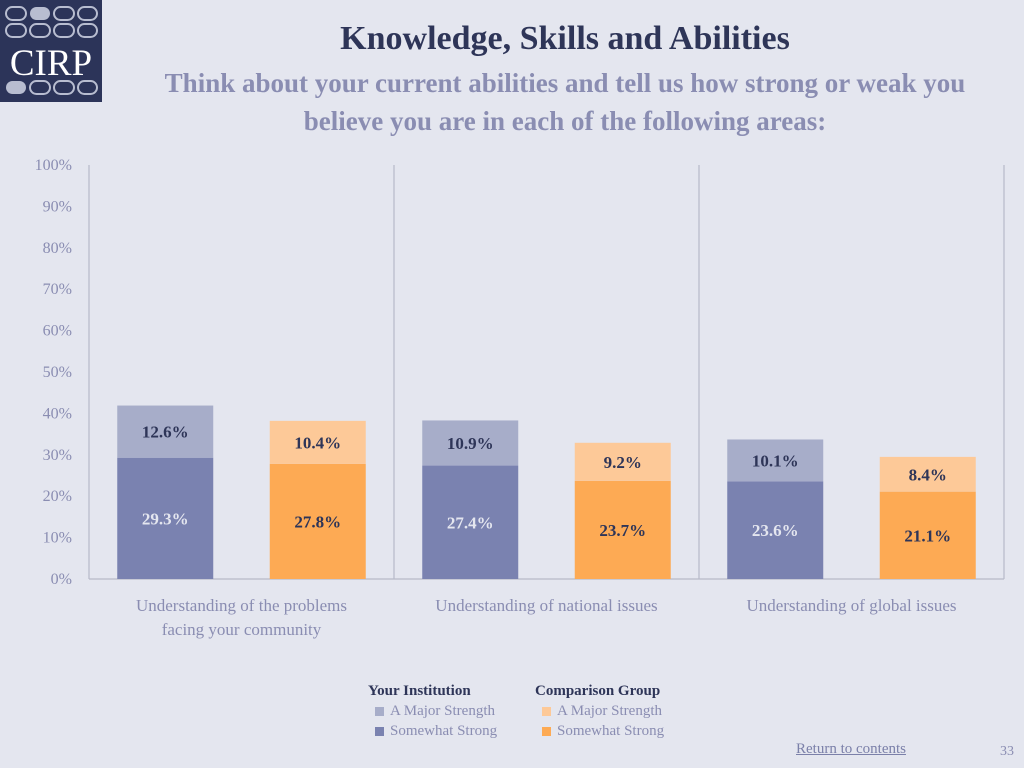 The height and width of the screenshot is (768, 1024). I want to click on data-label: 9.2%, so click(623, 462).